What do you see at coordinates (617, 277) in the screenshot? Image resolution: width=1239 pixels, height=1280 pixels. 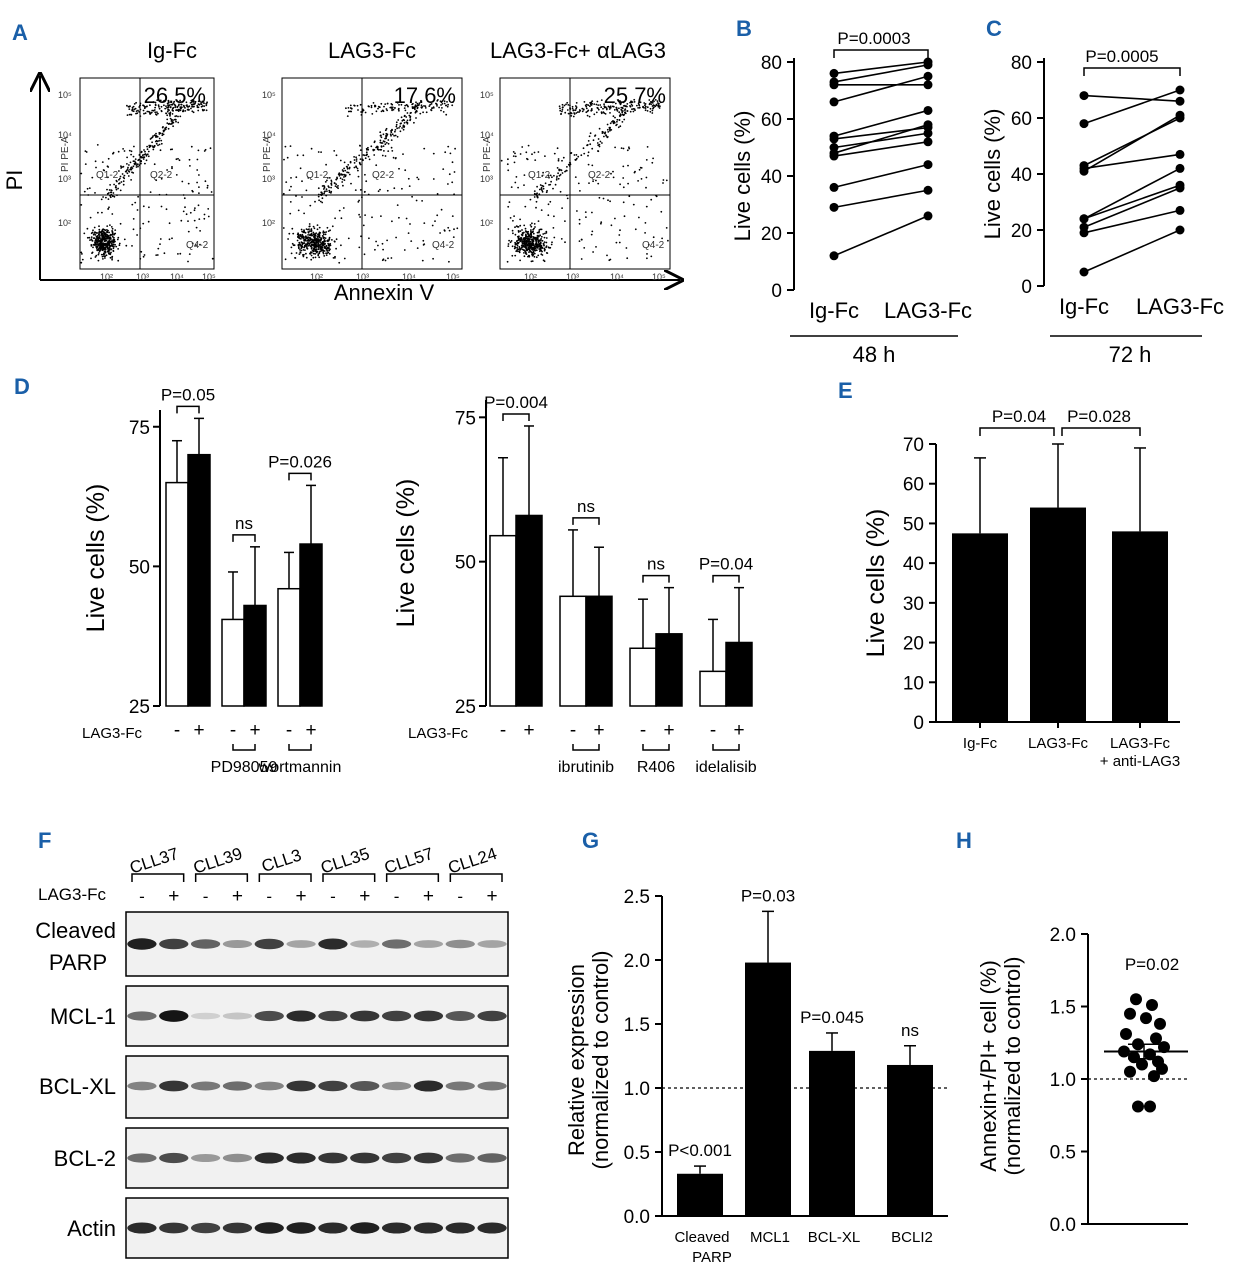 I see `a-xtick-3-2: 10⁴` at bounding box center [617, 277].